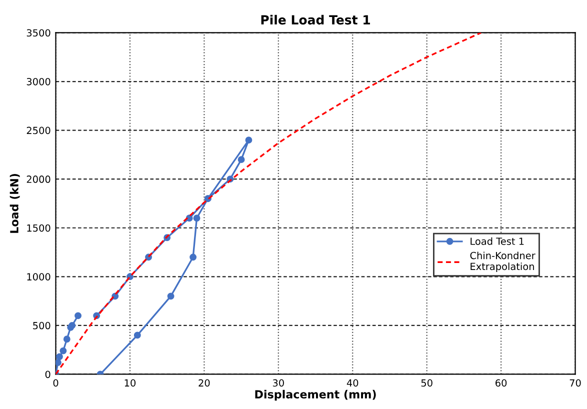 The height and width of the screenshot is (409, 587). I want to click on y-tick-label: 0, so click(47, 374).